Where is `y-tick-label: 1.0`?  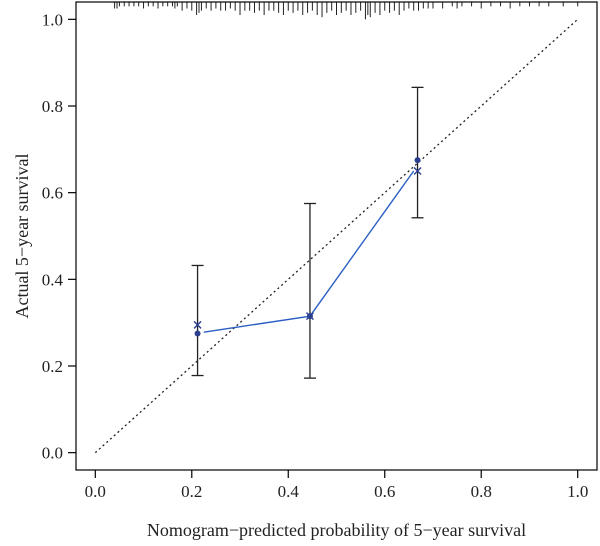 y-tick-label: 1.0 is located at coordinates (52, 19).